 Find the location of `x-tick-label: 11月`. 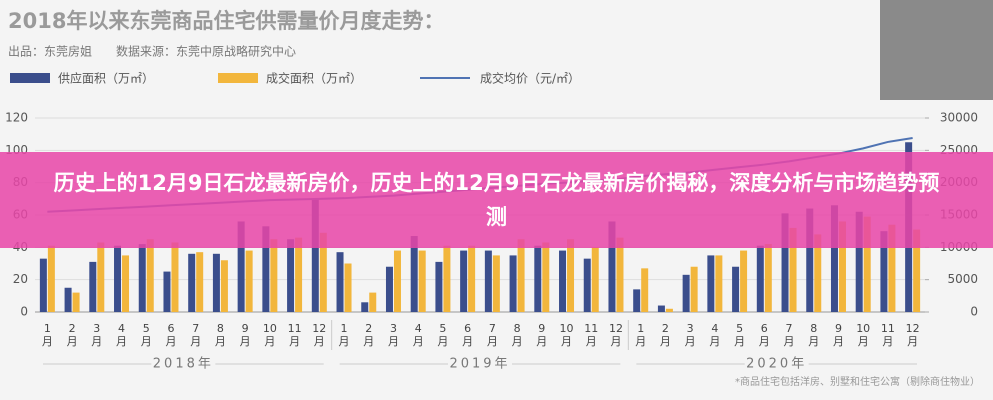

x-tick-label: 11月 is located at coordinates (591, 335).